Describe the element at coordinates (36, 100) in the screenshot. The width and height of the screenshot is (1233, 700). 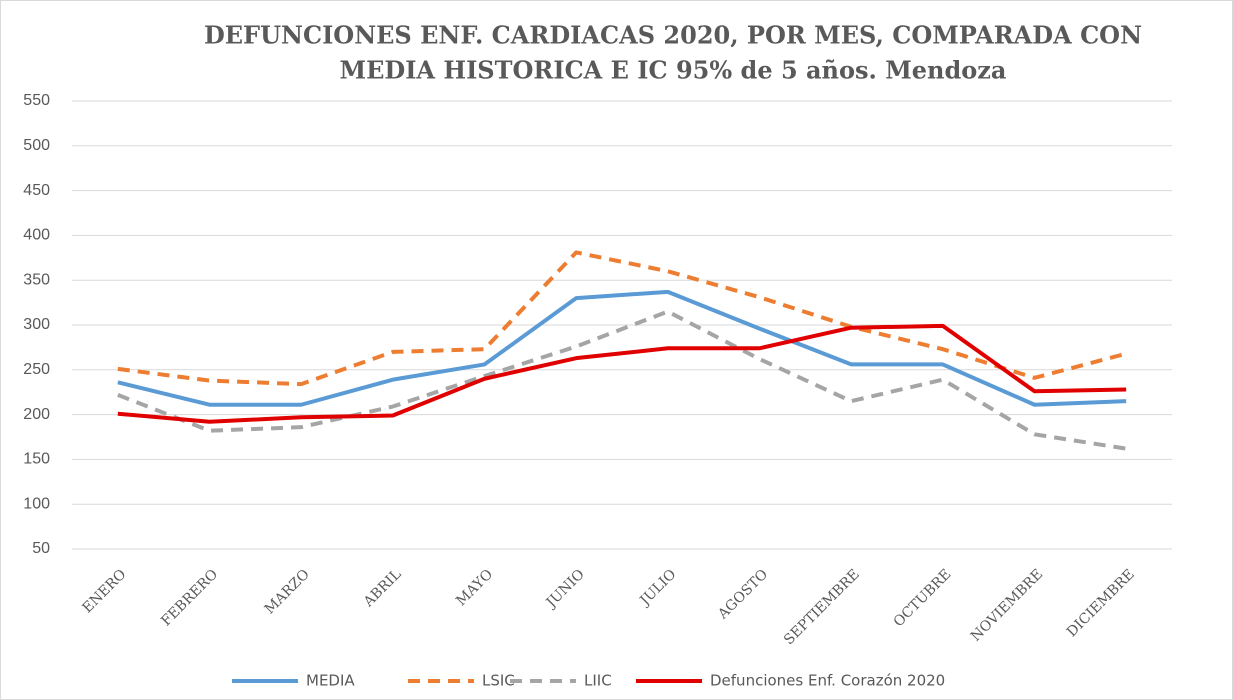
I see `y-tick-label: 550` at that location.